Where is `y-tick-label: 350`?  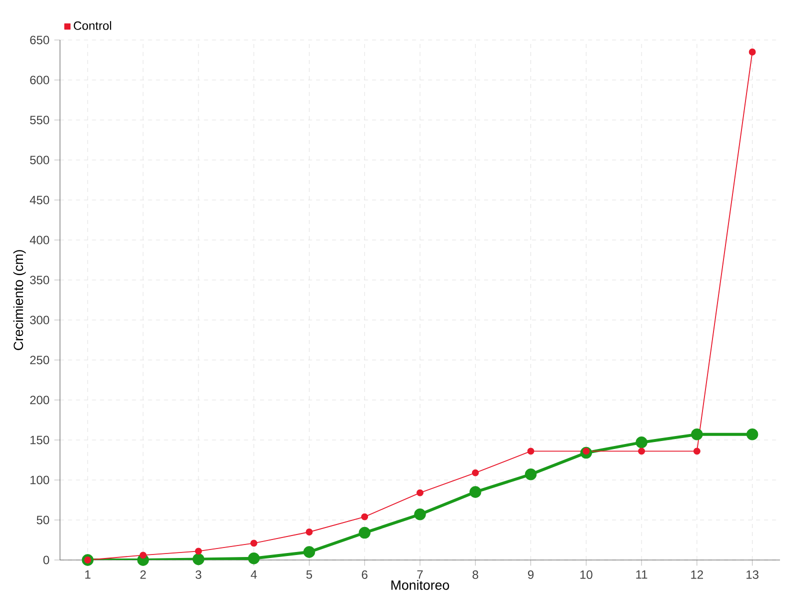
y-tick-label: 350 is located at coordinates (40, 280).